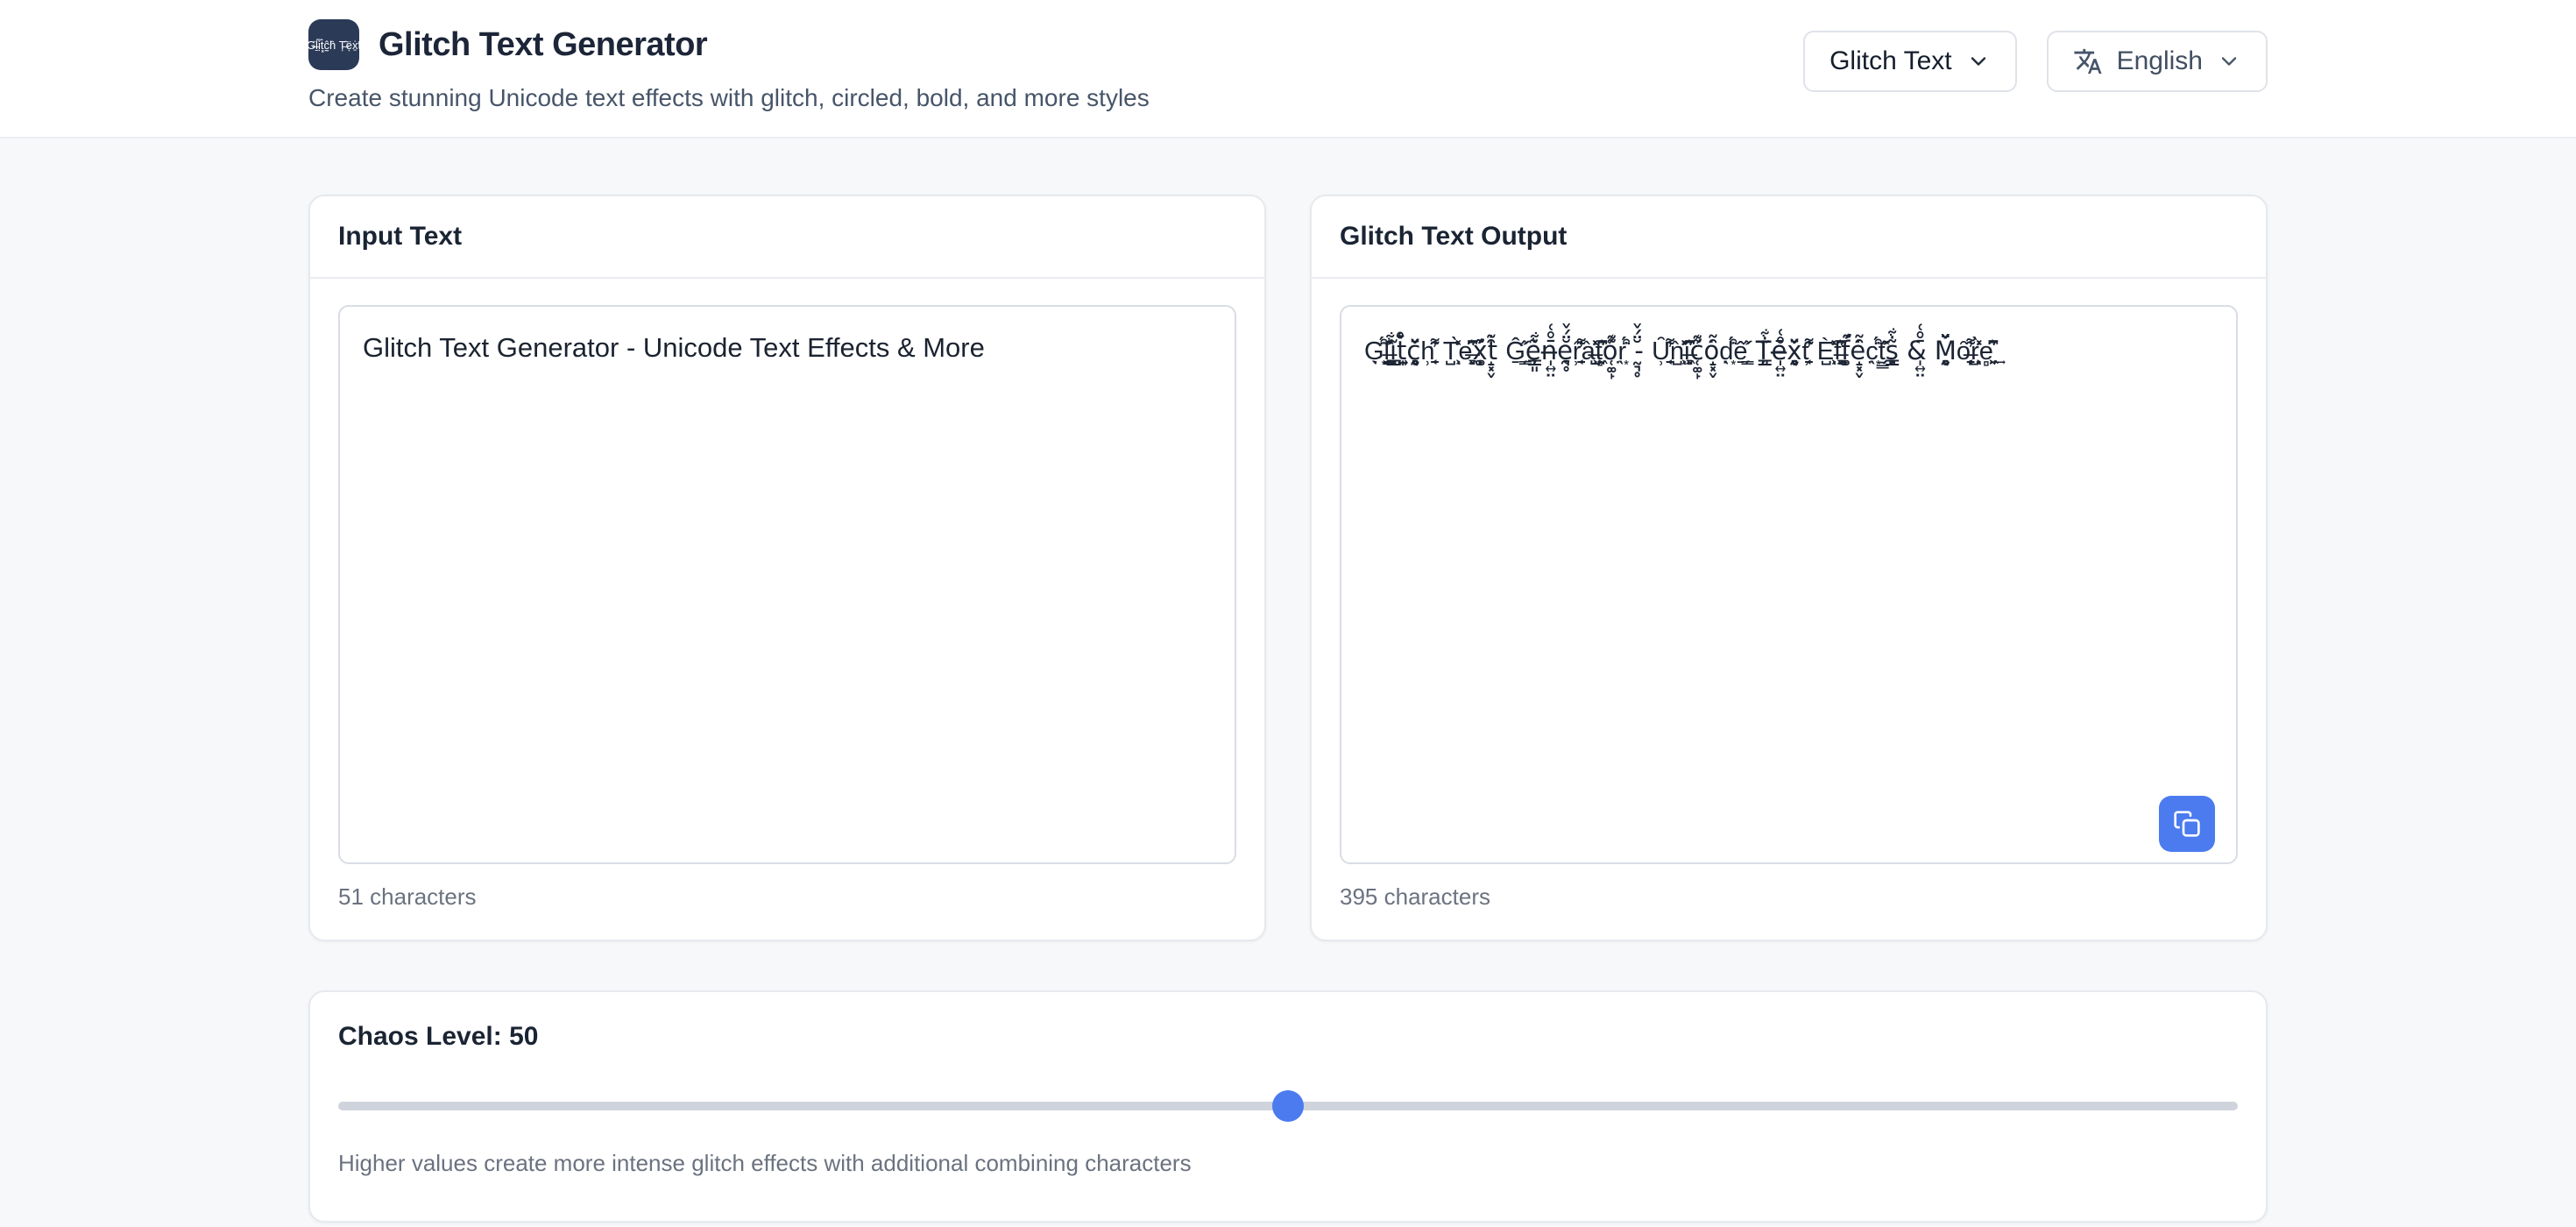  What do you see at coordinates (1890, 60) in the screenshot?
I see `style-select-label: Glitch Text` at bounding box center [1890, 60].